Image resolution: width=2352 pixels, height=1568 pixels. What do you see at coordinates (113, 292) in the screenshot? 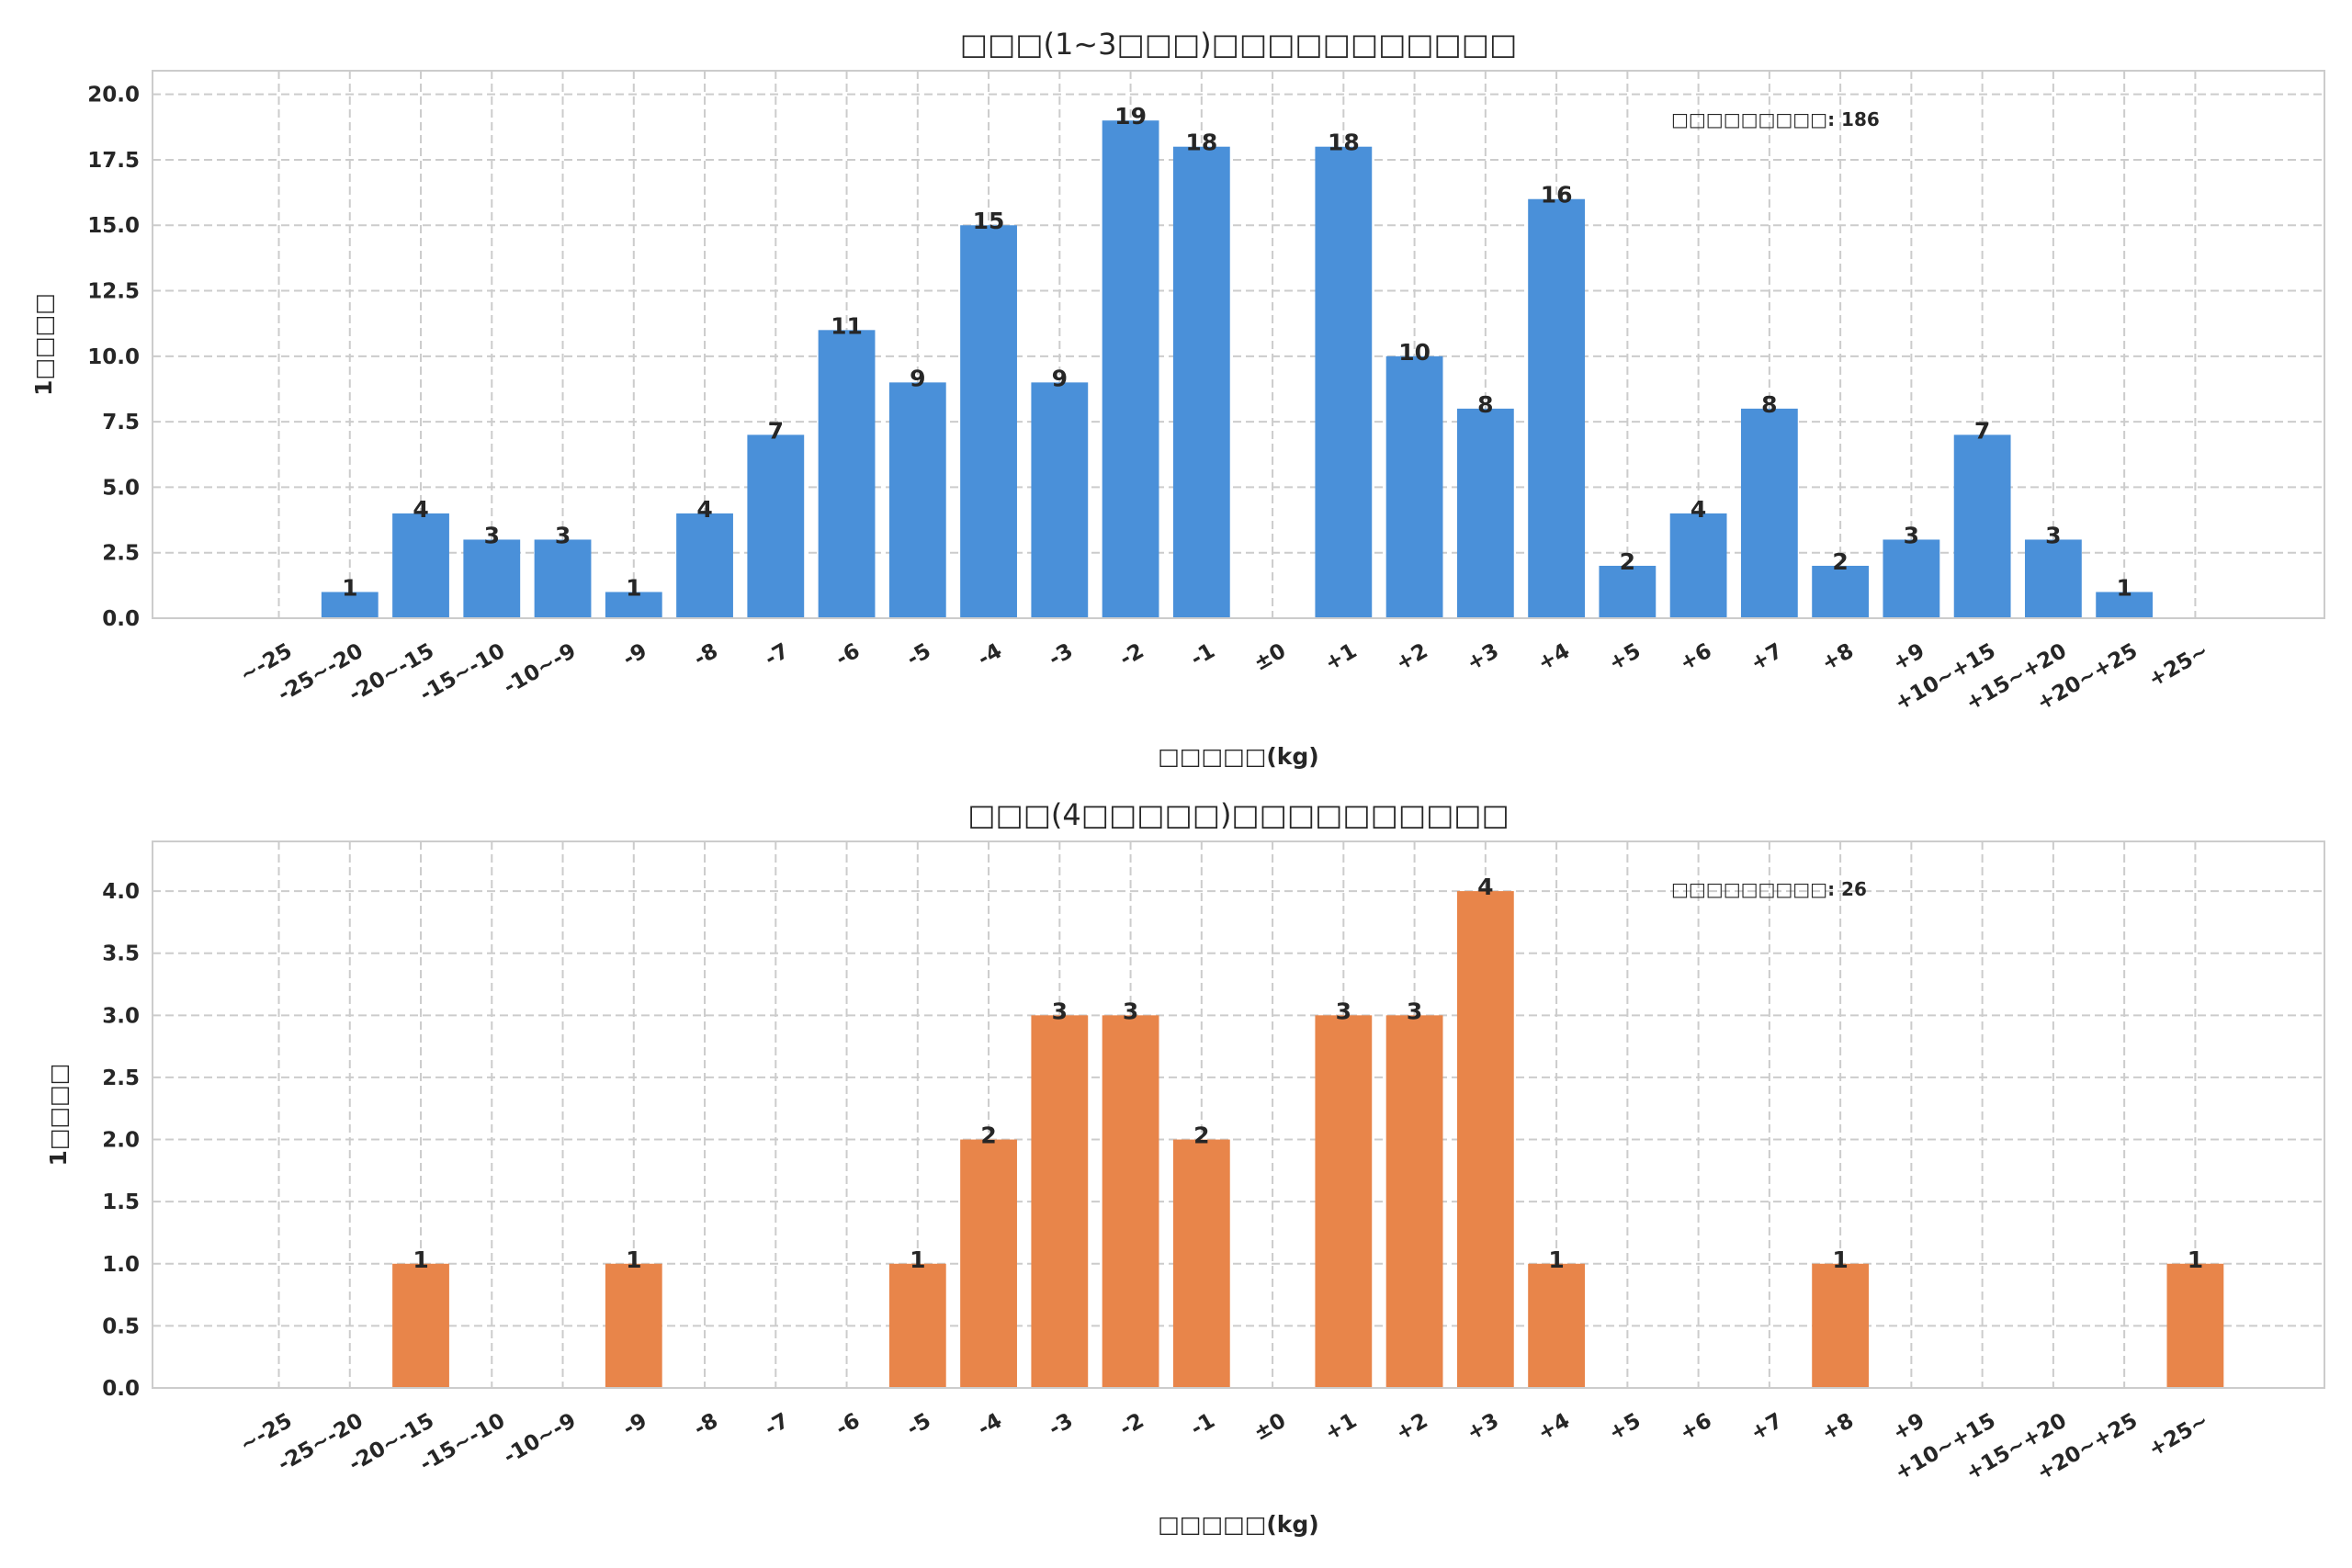
I see `y-tick-label: 12.5` at bounding box center [113, 292].